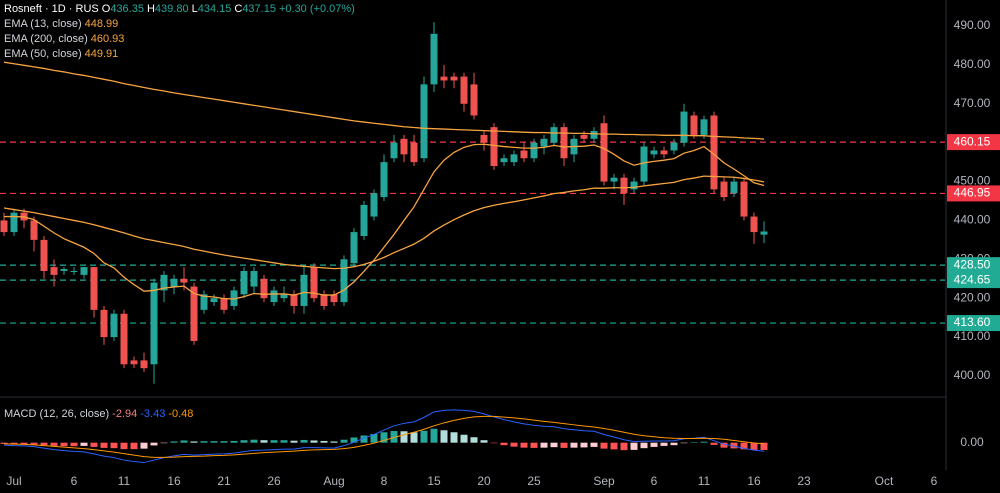  What do you see at coordinates (972, 193) in the screenshot?
I see `level-label: 446.95` at bounding box center [972, 193].